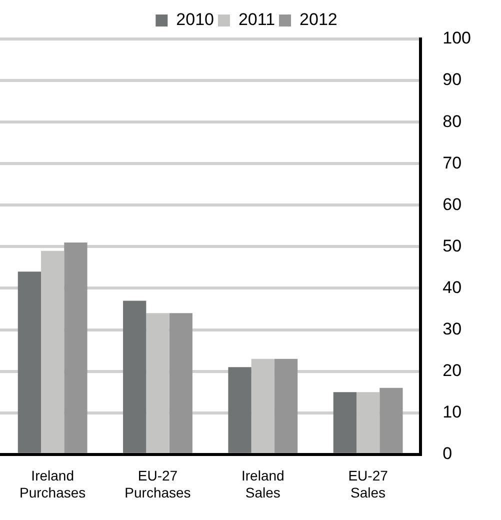 The image size is (501, 520). Describe the element at coordinates (452, 80) in the screenshot. I see `y-tick-label: 90` at that location.